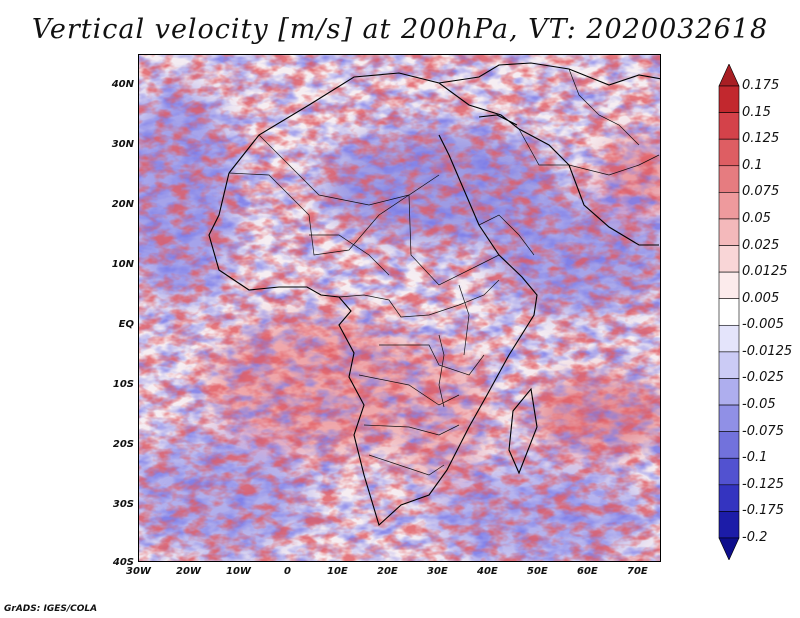 The height and width of the screenshot is (618, 800). What do you see at coordinates (123, 444) in the screenshot?
I see `lat-label: 20S` at bounding box center [123, 444].